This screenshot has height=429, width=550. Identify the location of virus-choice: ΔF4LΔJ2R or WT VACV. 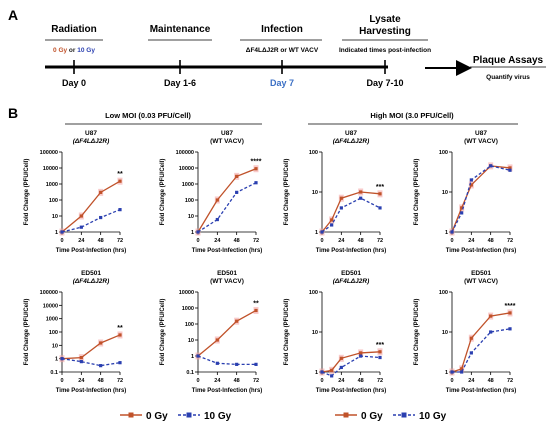
(282, 50).